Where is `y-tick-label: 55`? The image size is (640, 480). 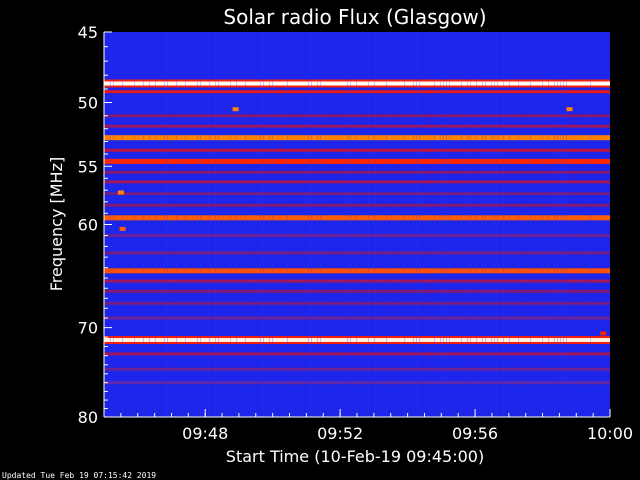 y-tick-label: 55 is located at coordinates (88, 166).